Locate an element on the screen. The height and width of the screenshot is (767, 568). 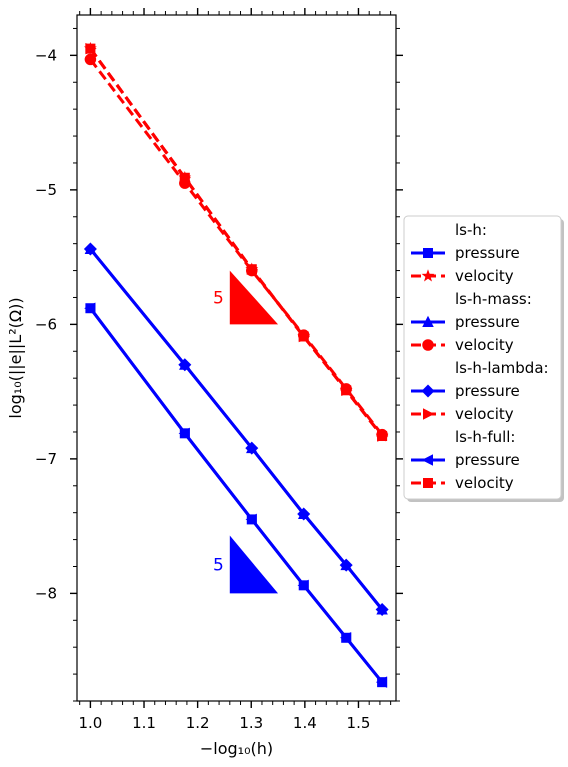
legend-entry-2-0: pressure is located at coordinates (487, 391).